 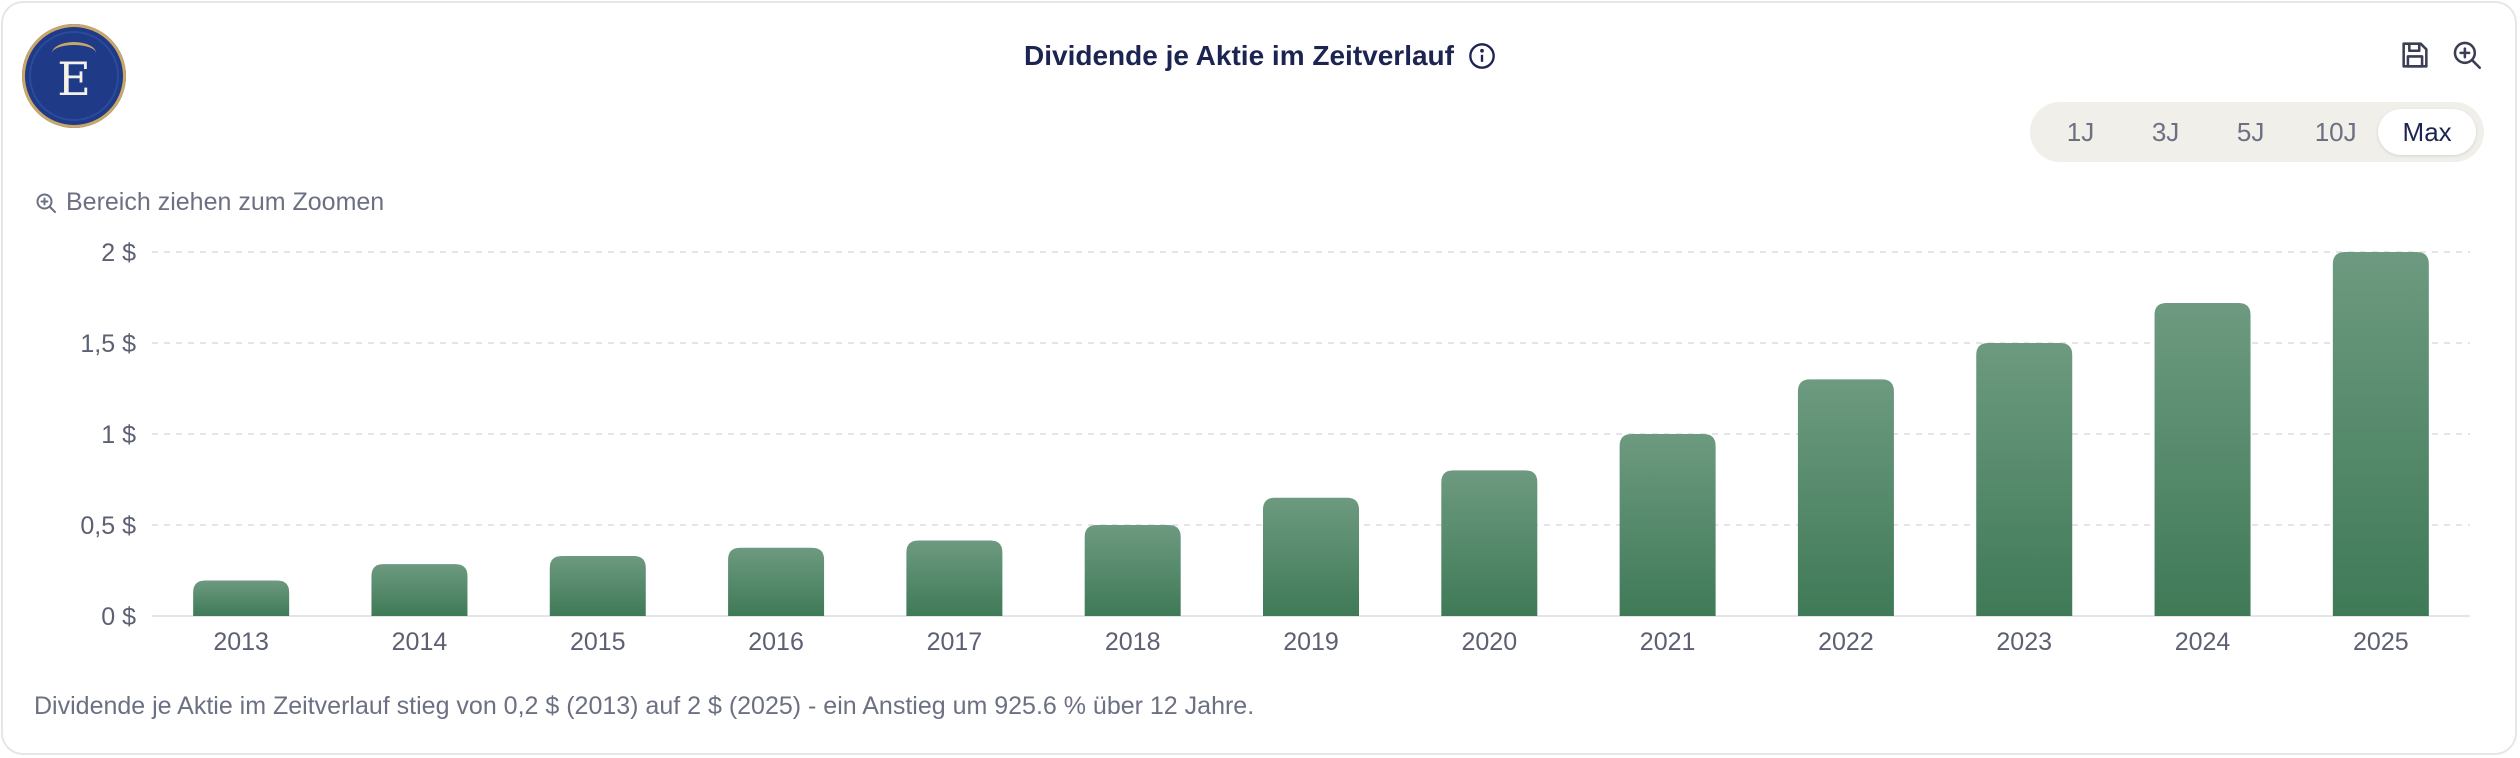 What do you see at coordinates (2380, 434) in the screenshot?
I see `bar-2025` at bounding box center [2380, 434].